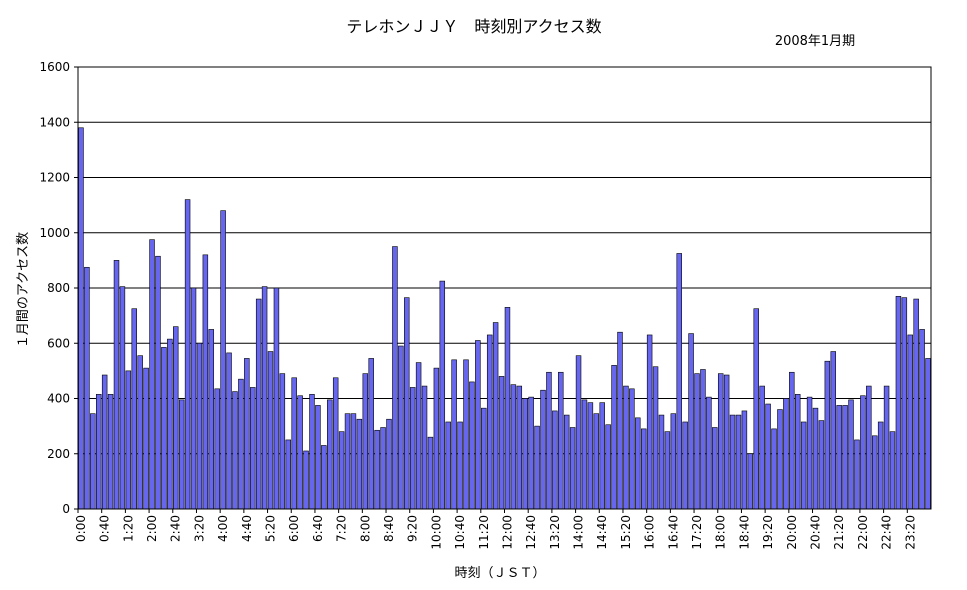  I want to click on x-tick-label: 18:00, so click(721, 532).